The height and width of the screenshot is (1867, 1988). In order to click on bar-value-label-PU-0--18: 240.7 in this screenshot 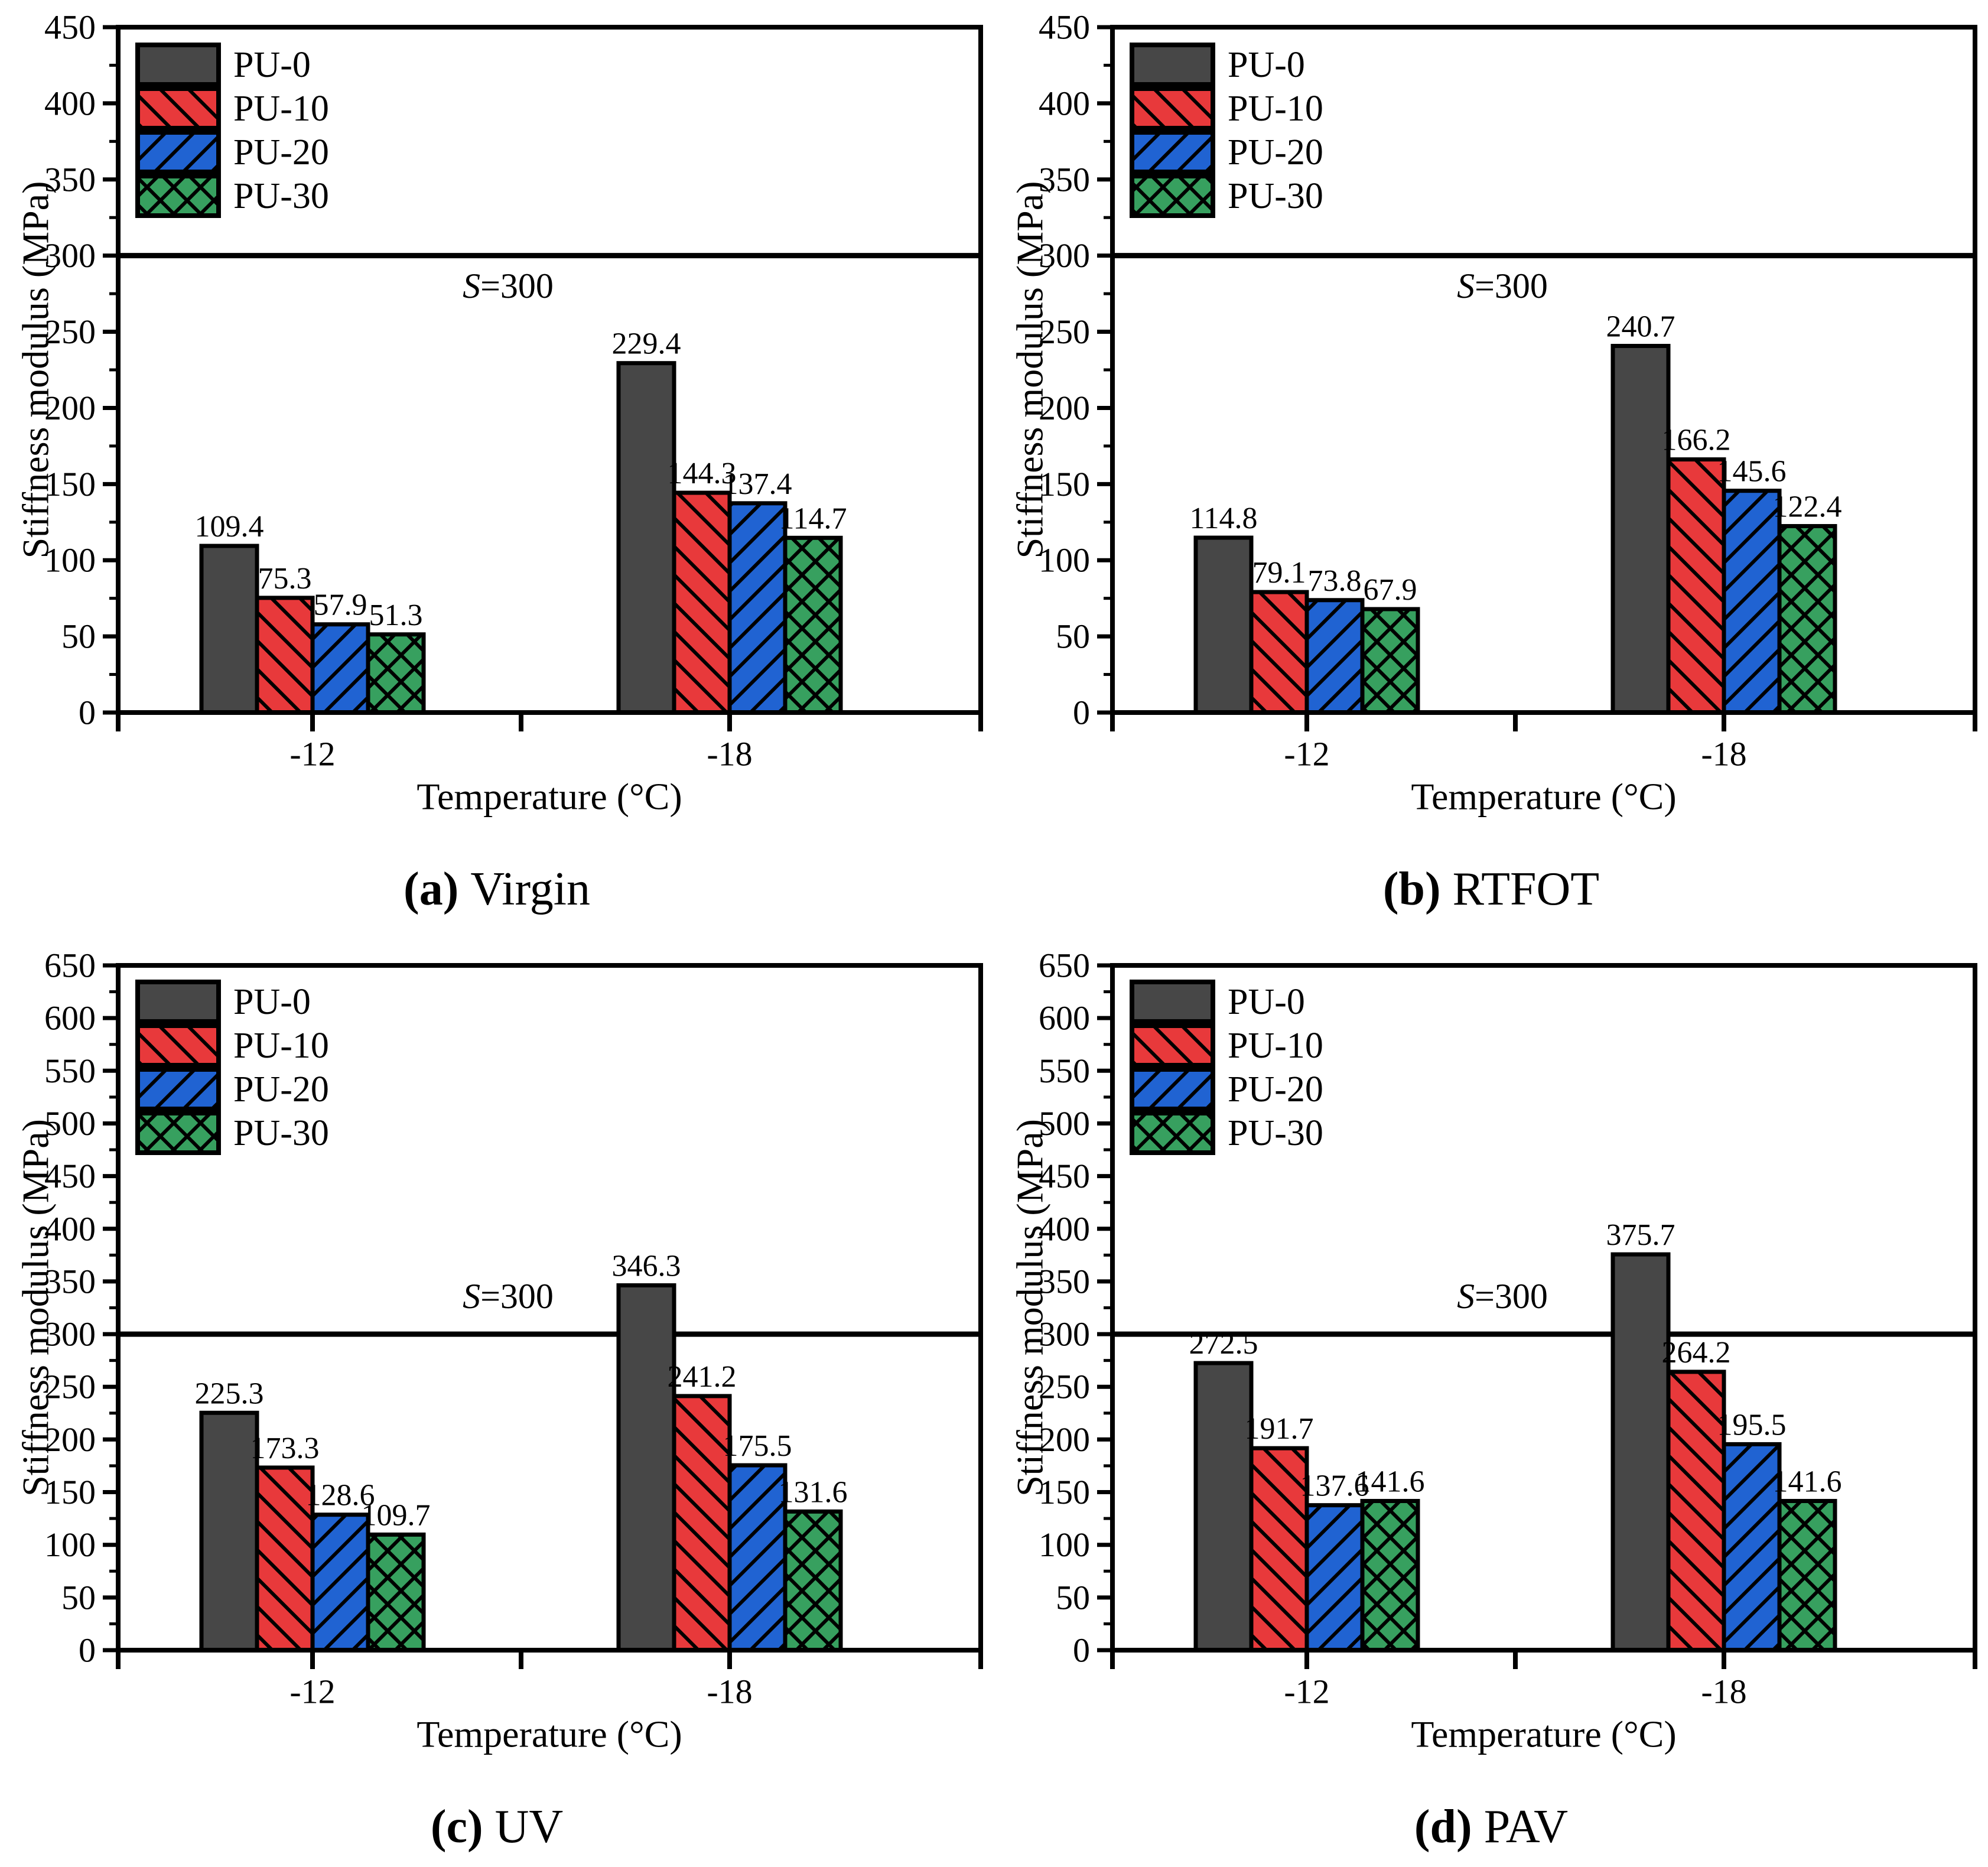, I will do `click(1640, 327)`.